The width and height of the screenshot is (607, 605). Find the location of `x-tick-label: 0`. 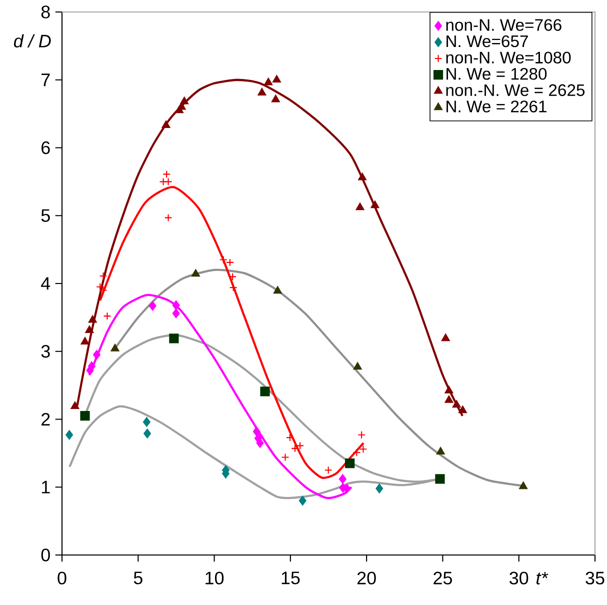

x-tick-label: 0 is located at coordinates (62, 578).